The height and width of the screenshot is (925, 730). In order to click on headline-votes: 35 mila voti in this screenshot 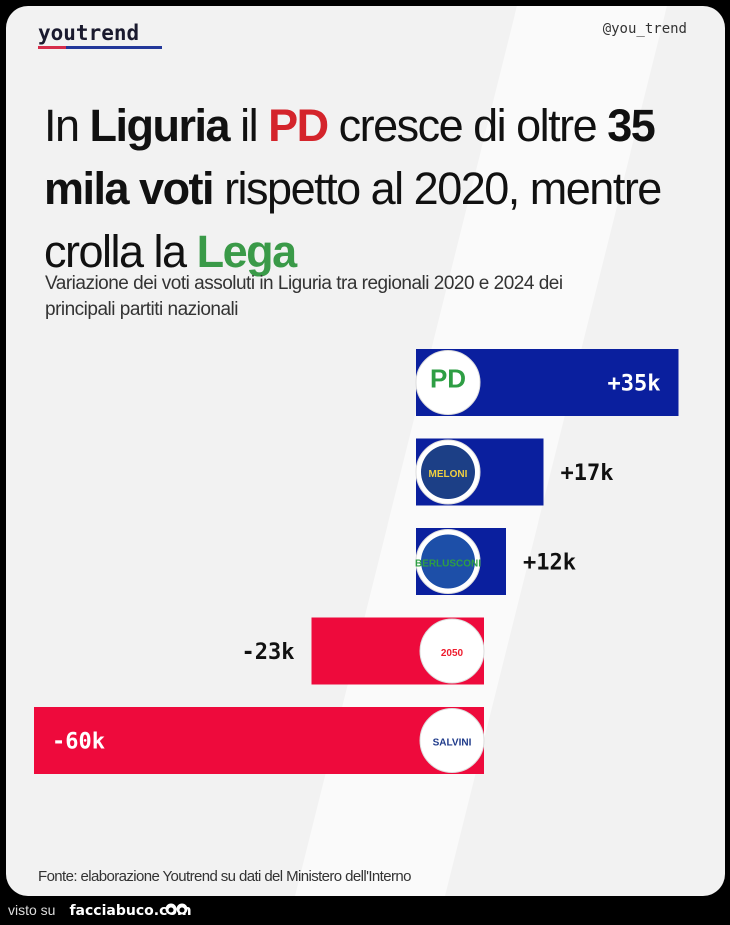, I will do `click(350, 157)`.